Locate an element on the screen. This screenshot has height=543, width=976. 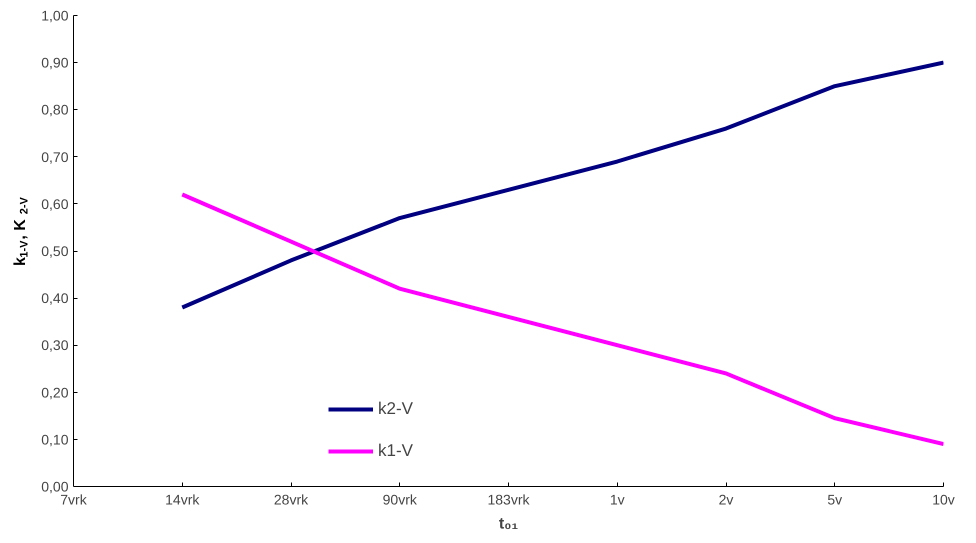
y-tick-label: 0,60 is located at coordinates (55, 204).